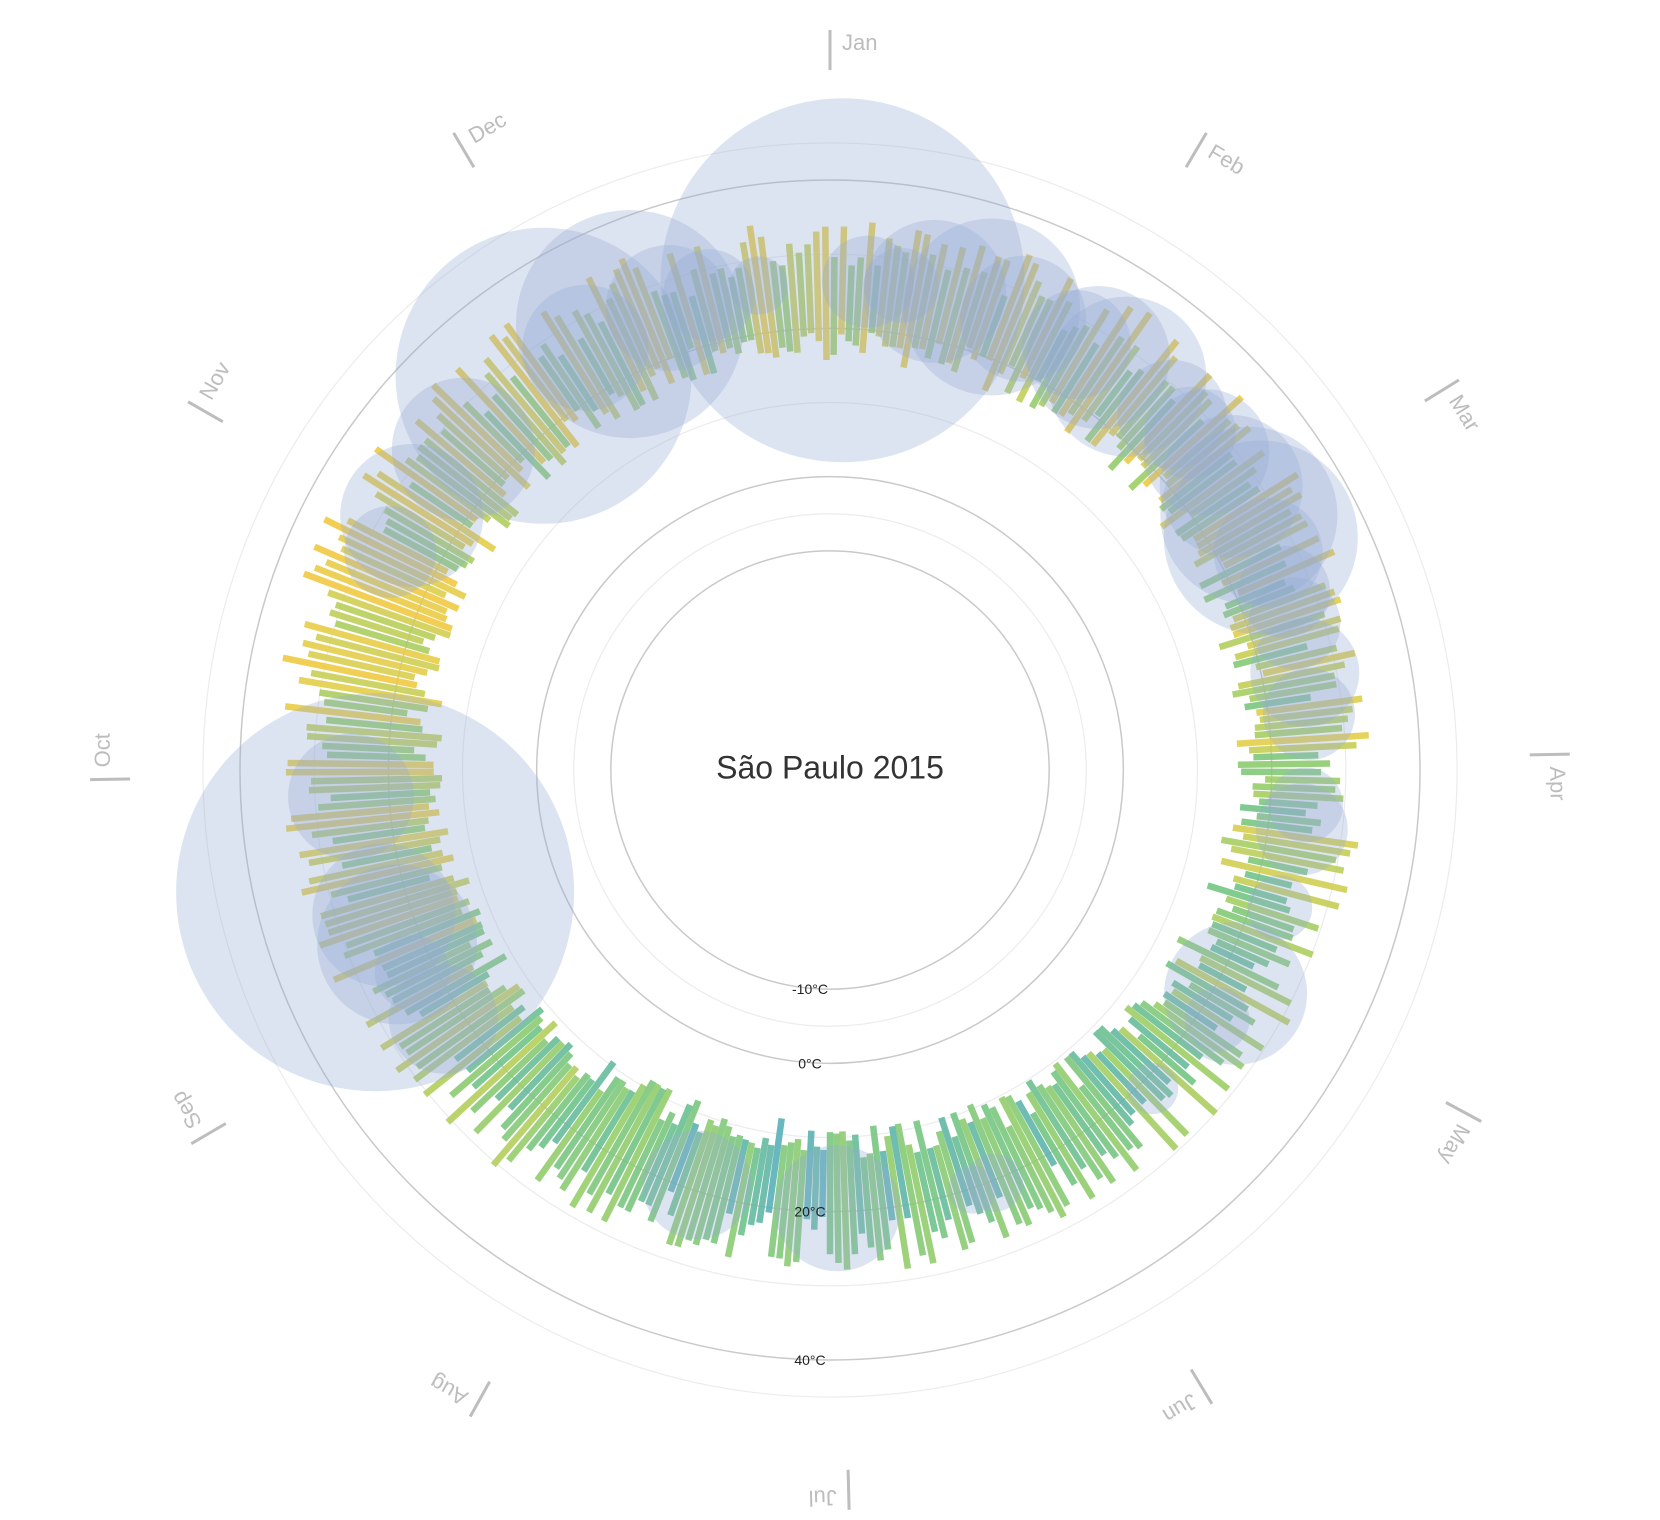  I want to click on minor-ring, so click(830, 770).